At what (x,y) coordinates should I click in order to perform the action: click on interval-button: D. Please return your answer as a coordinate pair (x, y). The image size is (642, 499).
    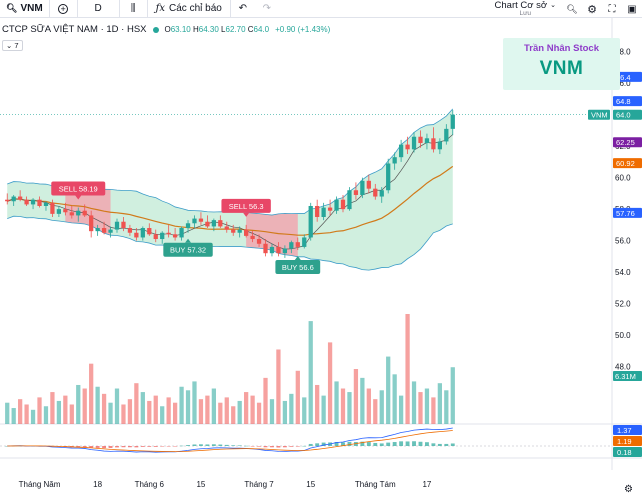
    Looking at the image, I should click on (99, 9).